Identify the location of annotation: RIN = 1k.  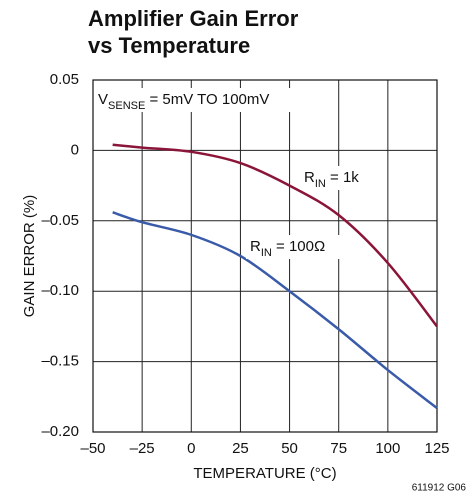
(331, 179).